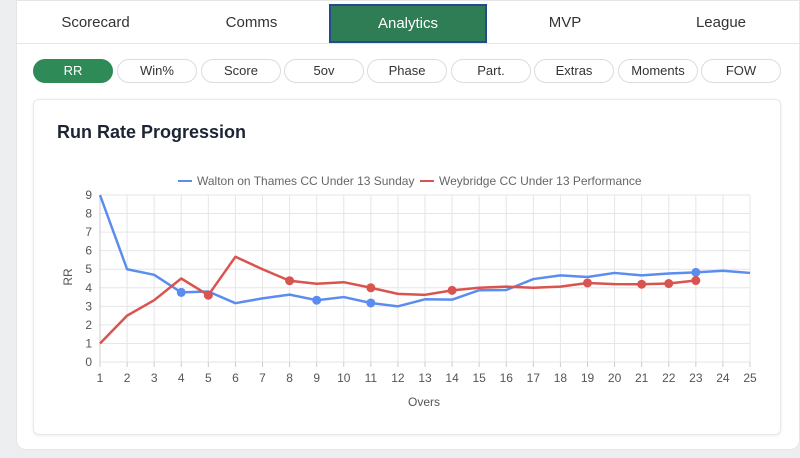 The width and height of the screenshot is (800, 458). What do you see at coordinates (88, 269) in the screenshot?
I see `y-tick-label: 5` at bounding box center [88, 269].